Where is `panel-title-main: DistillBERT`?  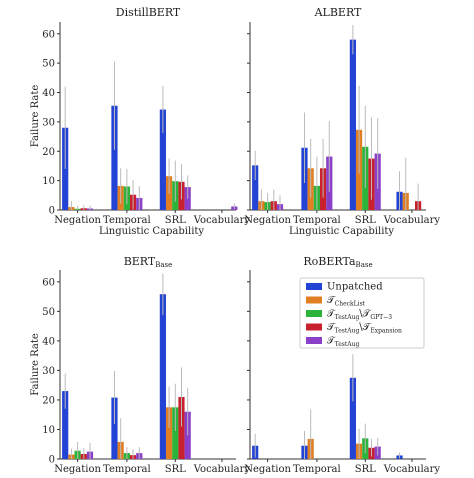
panel-title-main: DistillBERT is located at coordinates (148, 12).